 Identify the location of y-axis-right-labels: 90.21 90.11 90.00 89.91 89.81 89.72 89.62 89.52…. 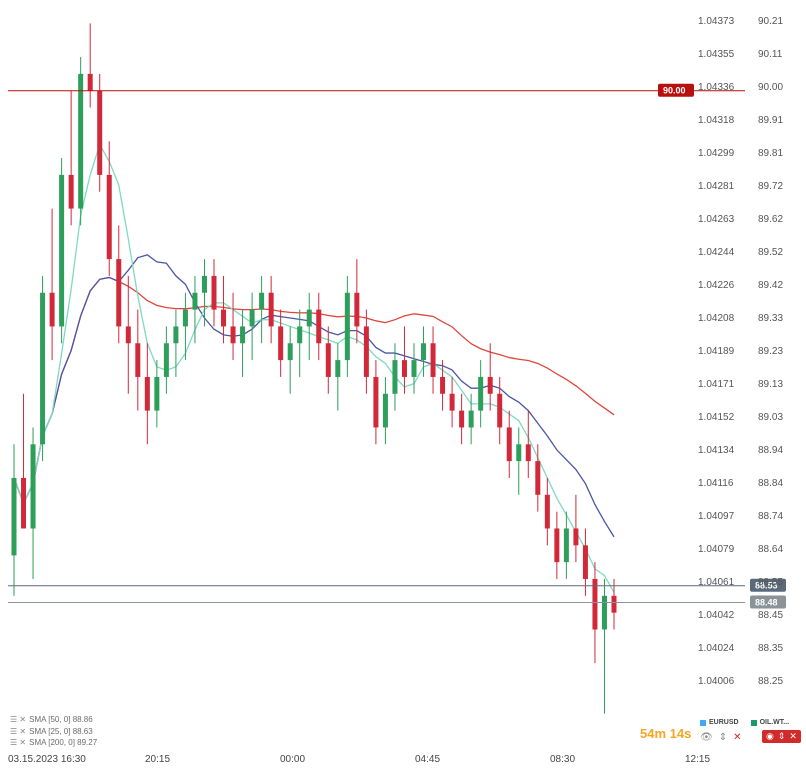
(770, 351).